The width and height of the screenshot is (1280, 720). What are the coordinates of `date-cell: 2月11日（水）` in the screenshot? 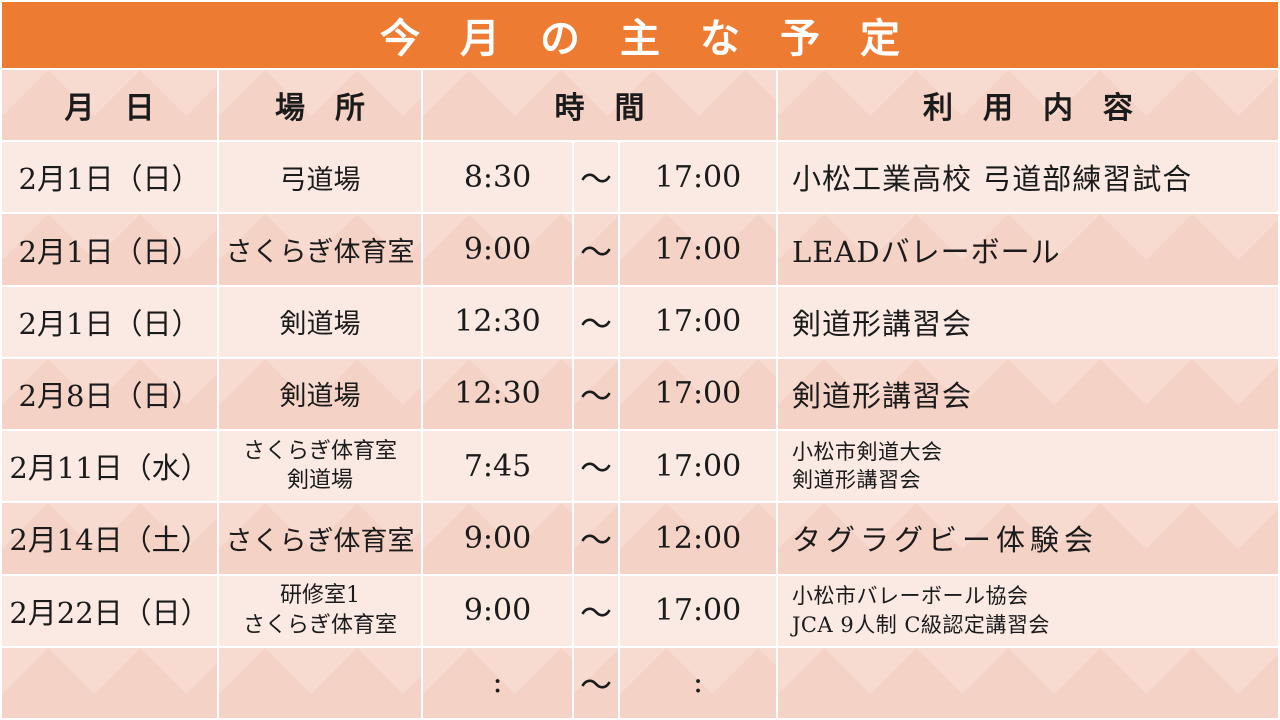 It's located at (109, 466).